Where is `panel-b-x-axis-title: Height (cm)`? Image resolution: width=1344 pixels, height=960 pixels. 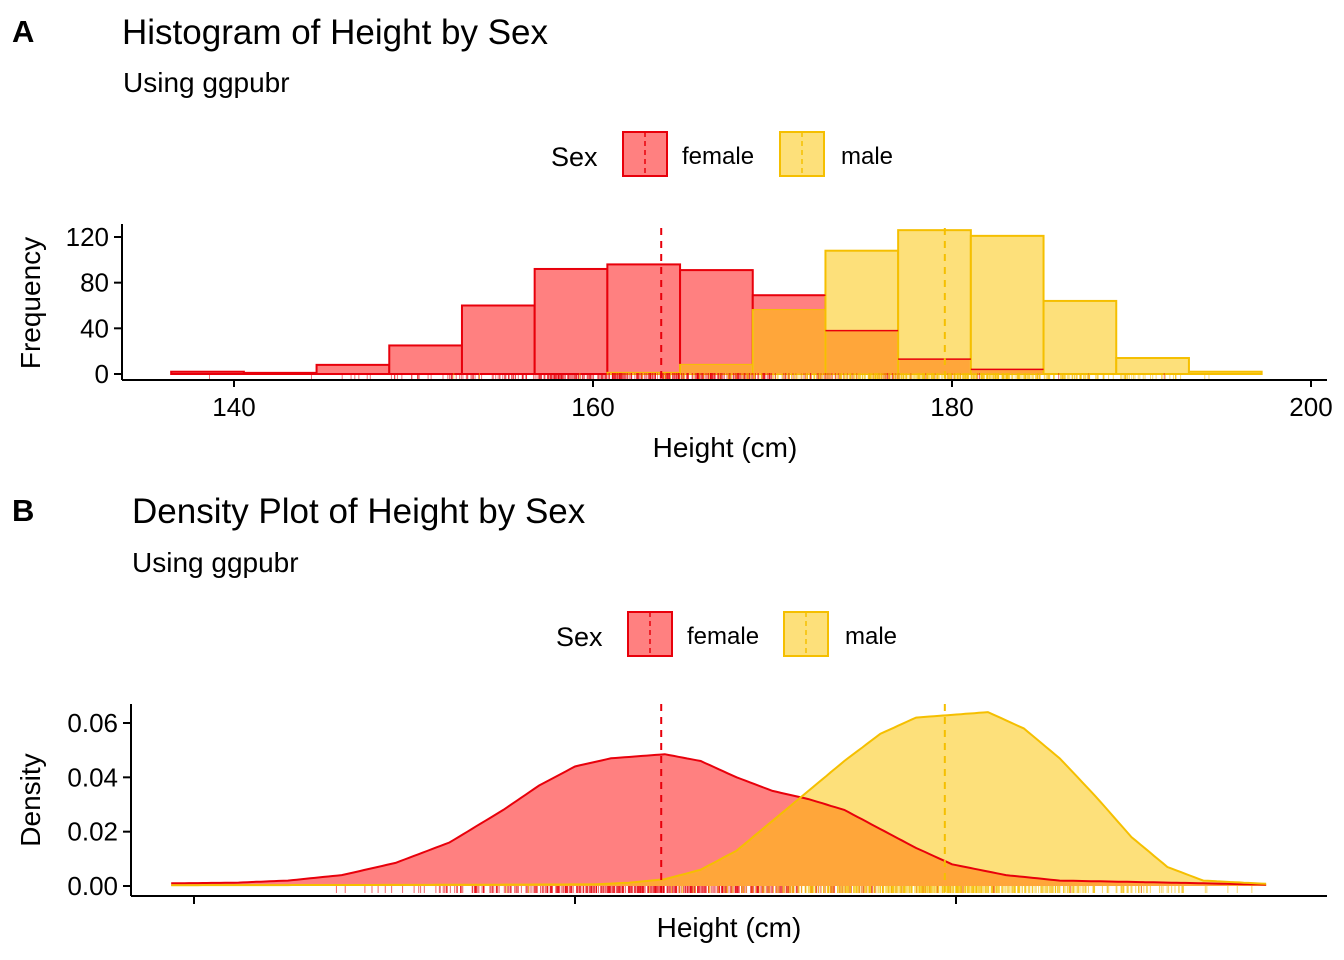 panel-b-x-axis-title: Height (cm) is located at coordinates (729, 927).